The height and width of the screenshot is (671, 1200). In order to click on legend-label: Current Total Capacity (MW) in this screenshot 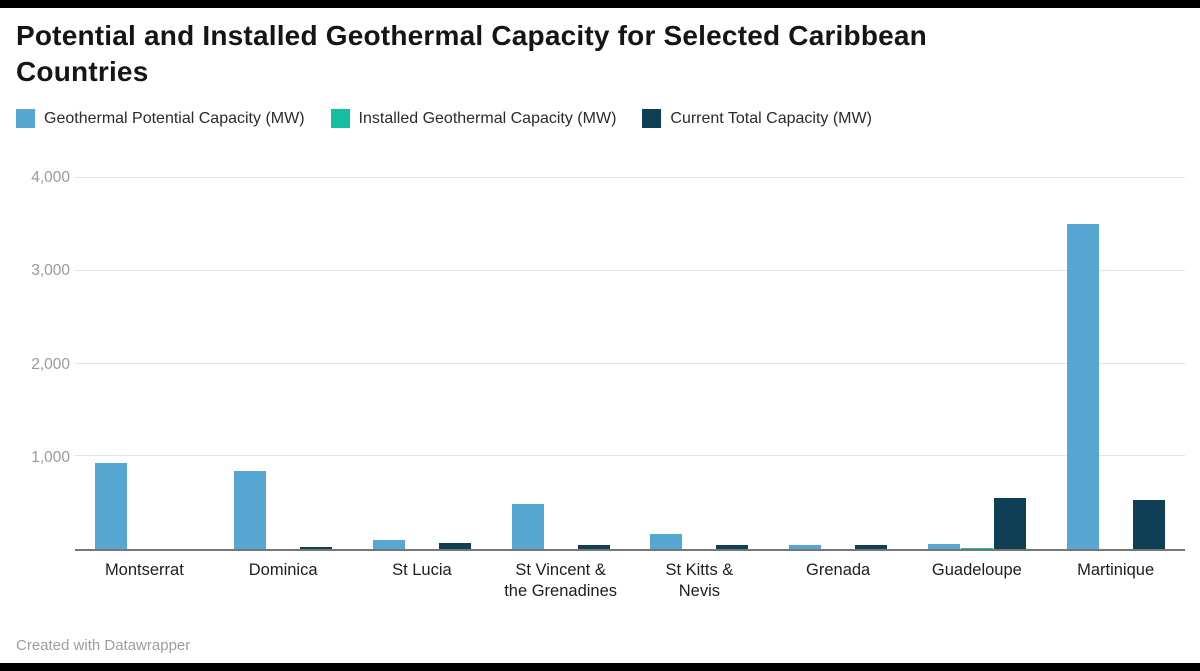, I will do `click(771, 118)`.